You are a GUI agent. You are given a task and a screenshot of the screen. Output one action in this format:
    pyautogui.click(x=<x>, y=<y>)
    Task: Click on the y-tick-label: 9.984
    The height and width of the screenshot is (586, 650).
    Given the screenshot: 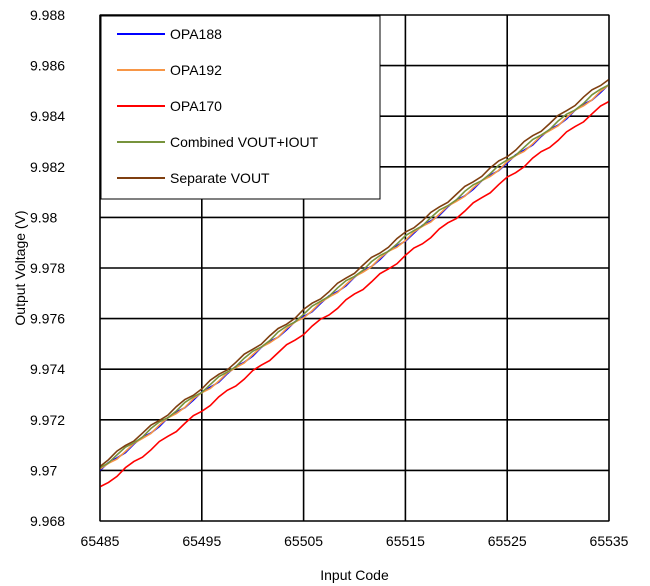 What is the action you would take?
    pyautogui.click(x=47, y=116)
    